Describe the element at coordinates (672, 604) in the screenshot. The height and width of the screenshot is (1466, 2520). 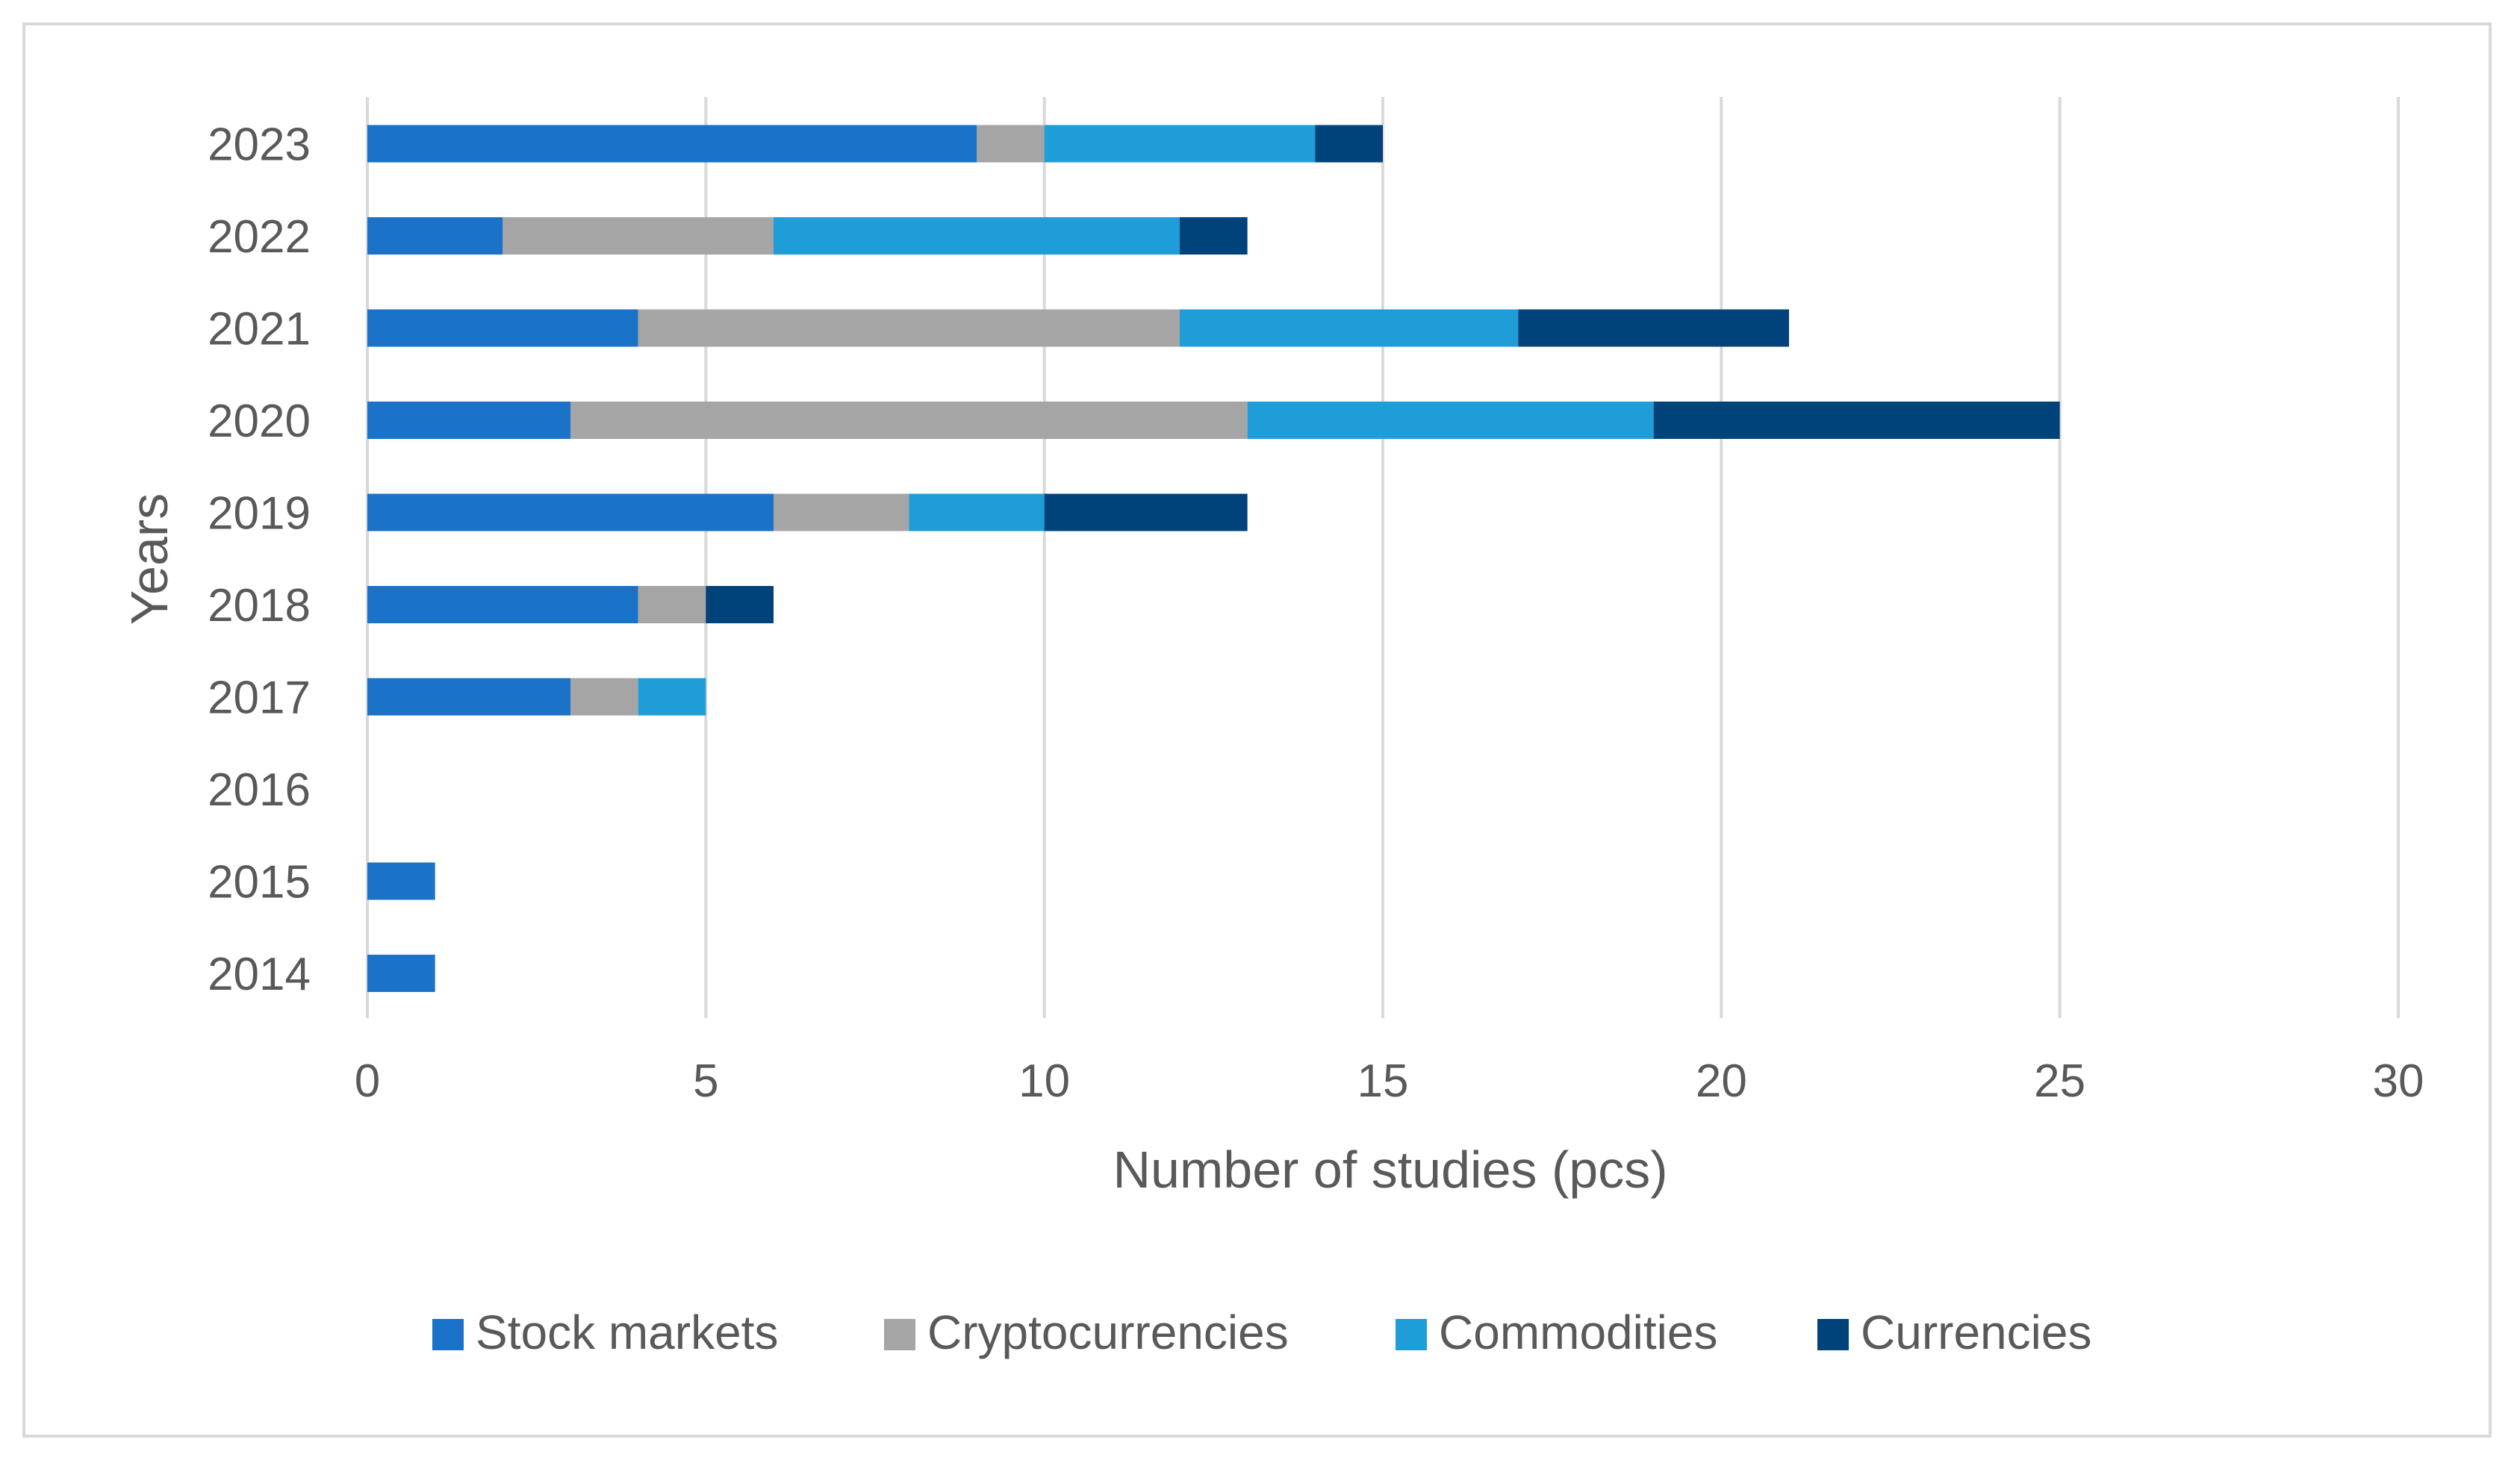
I see `bar-2018-cryptocurrencies` at that location.